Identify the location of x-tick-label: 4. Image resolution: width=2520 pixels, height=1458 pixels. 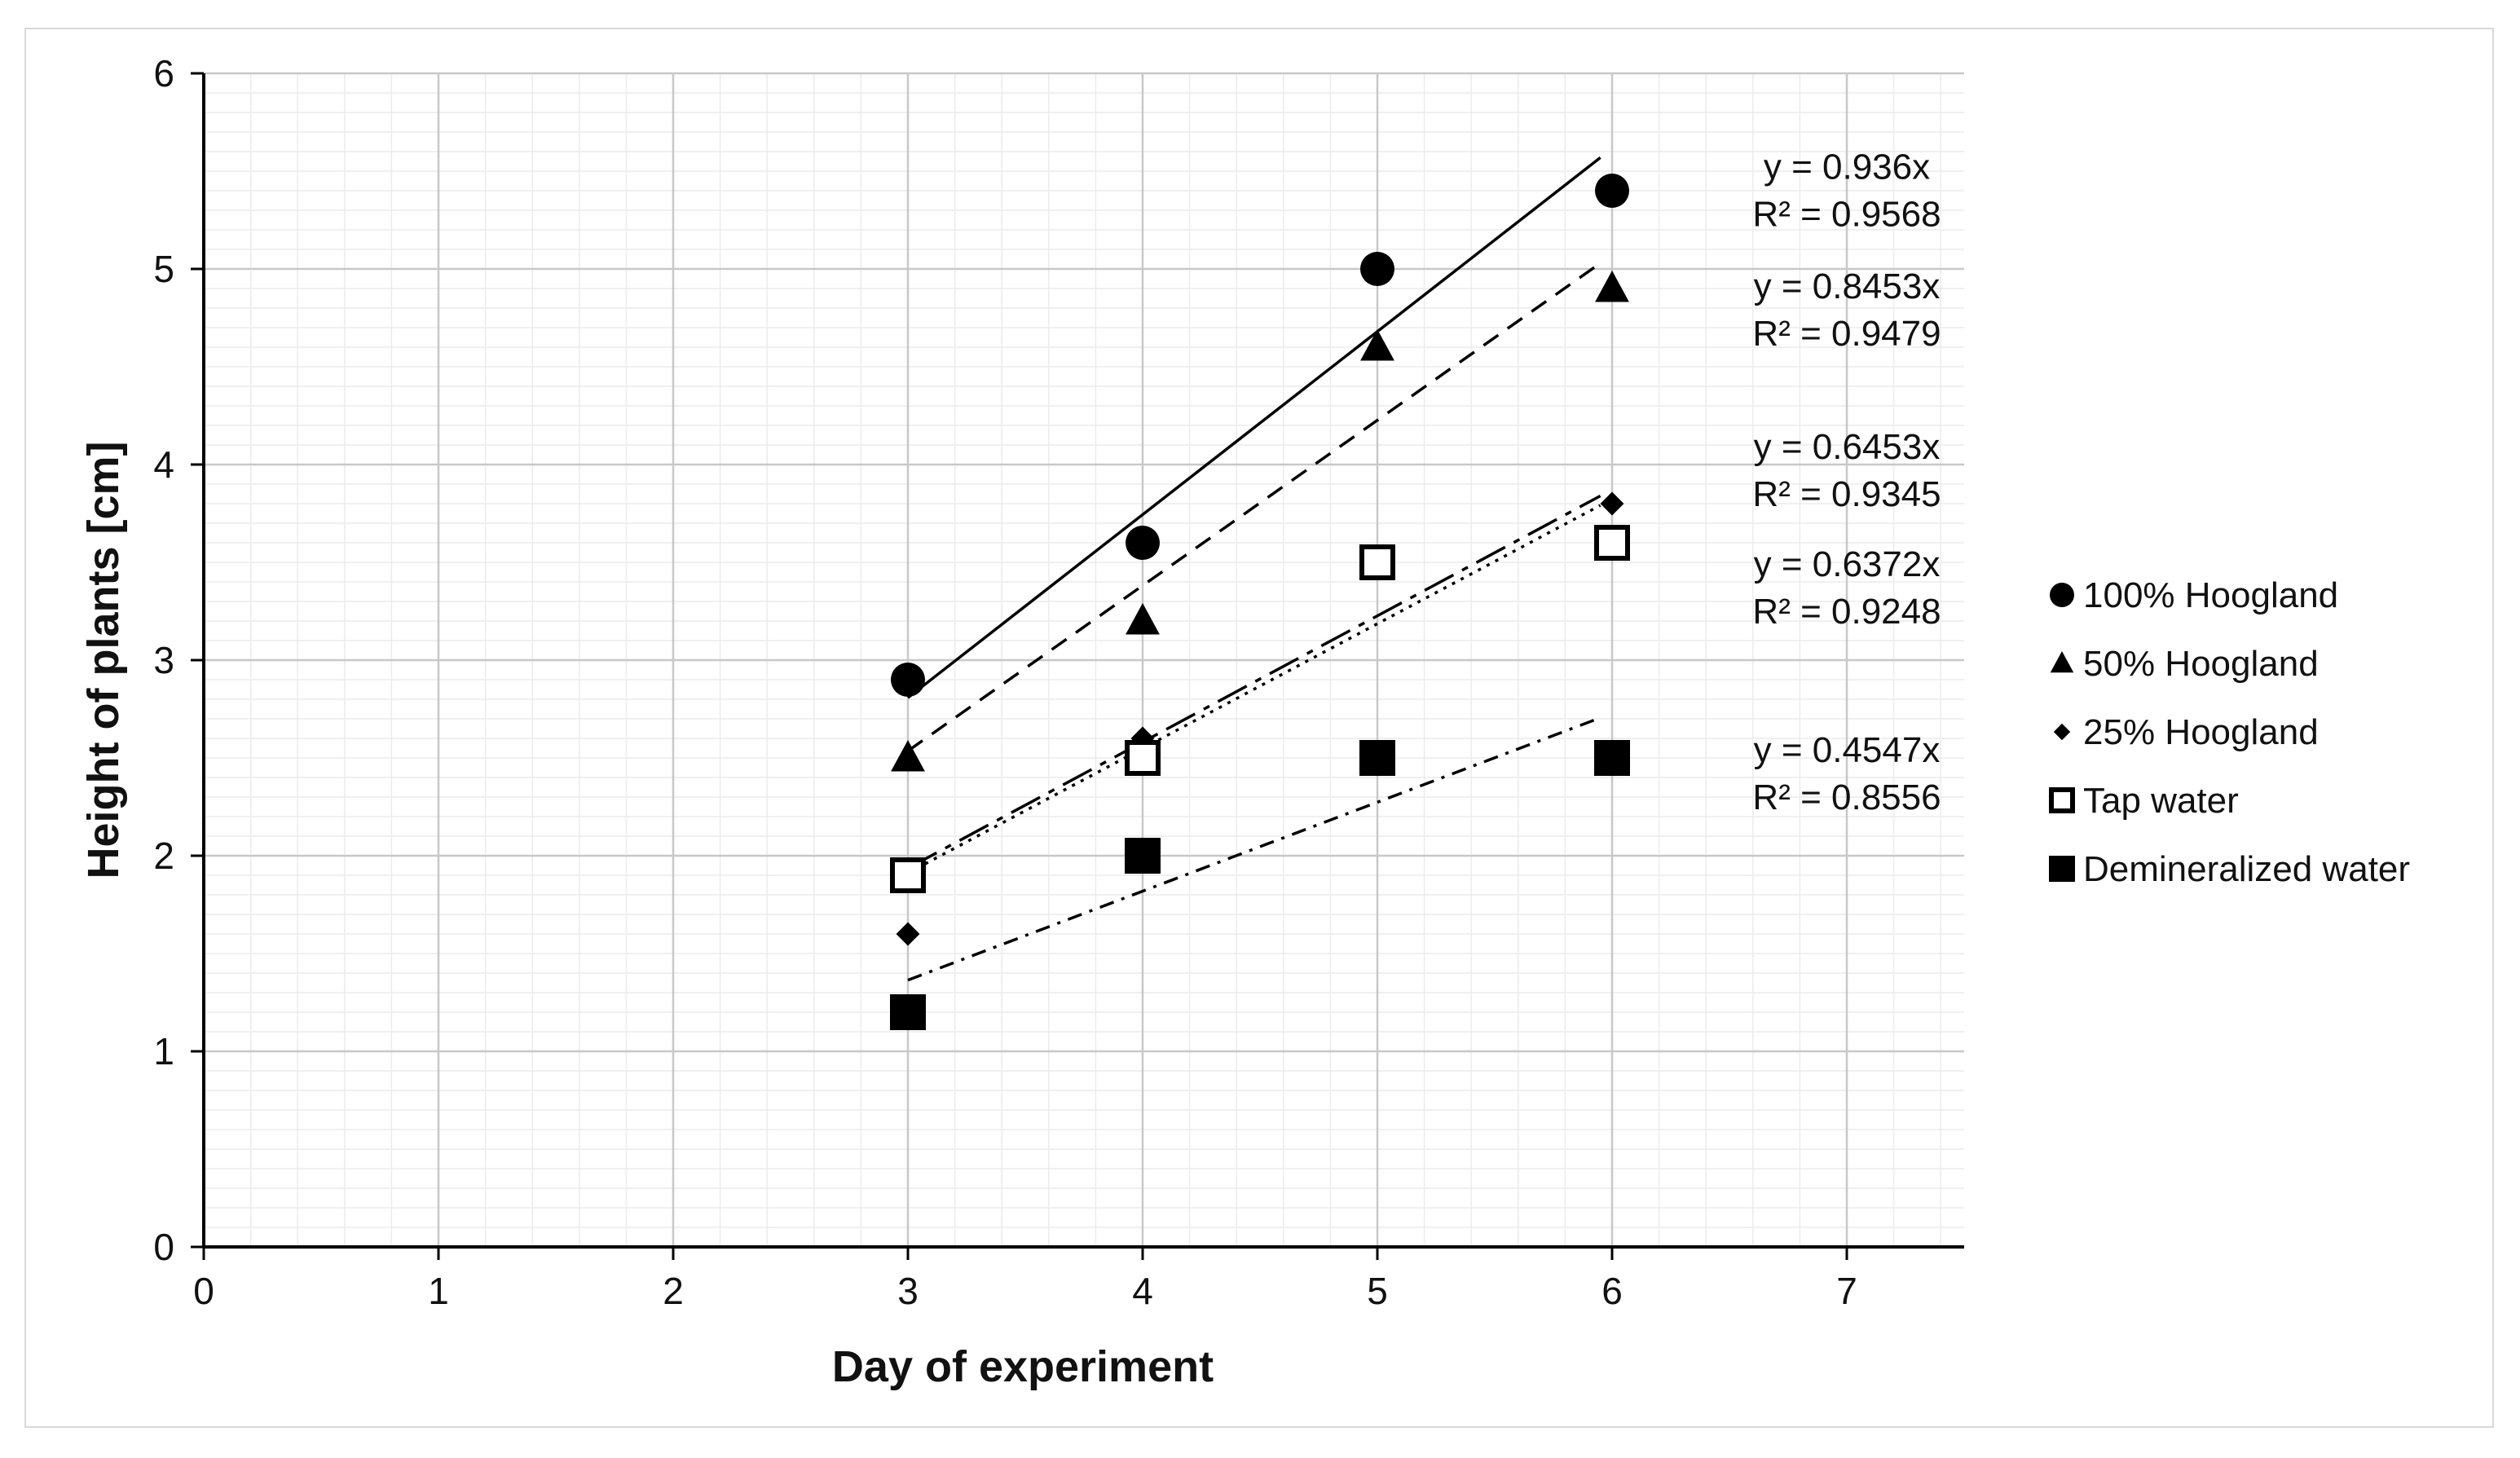
(1142, 1291).